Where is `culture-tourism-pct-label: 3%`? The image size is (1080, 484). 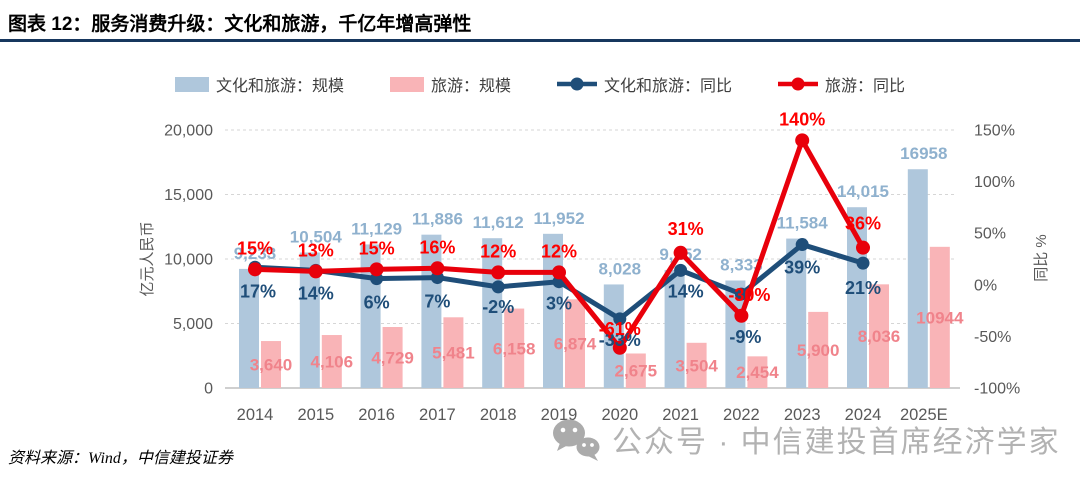
culture-tourism-pct-label: 3% is located at coordinates (559, 304).